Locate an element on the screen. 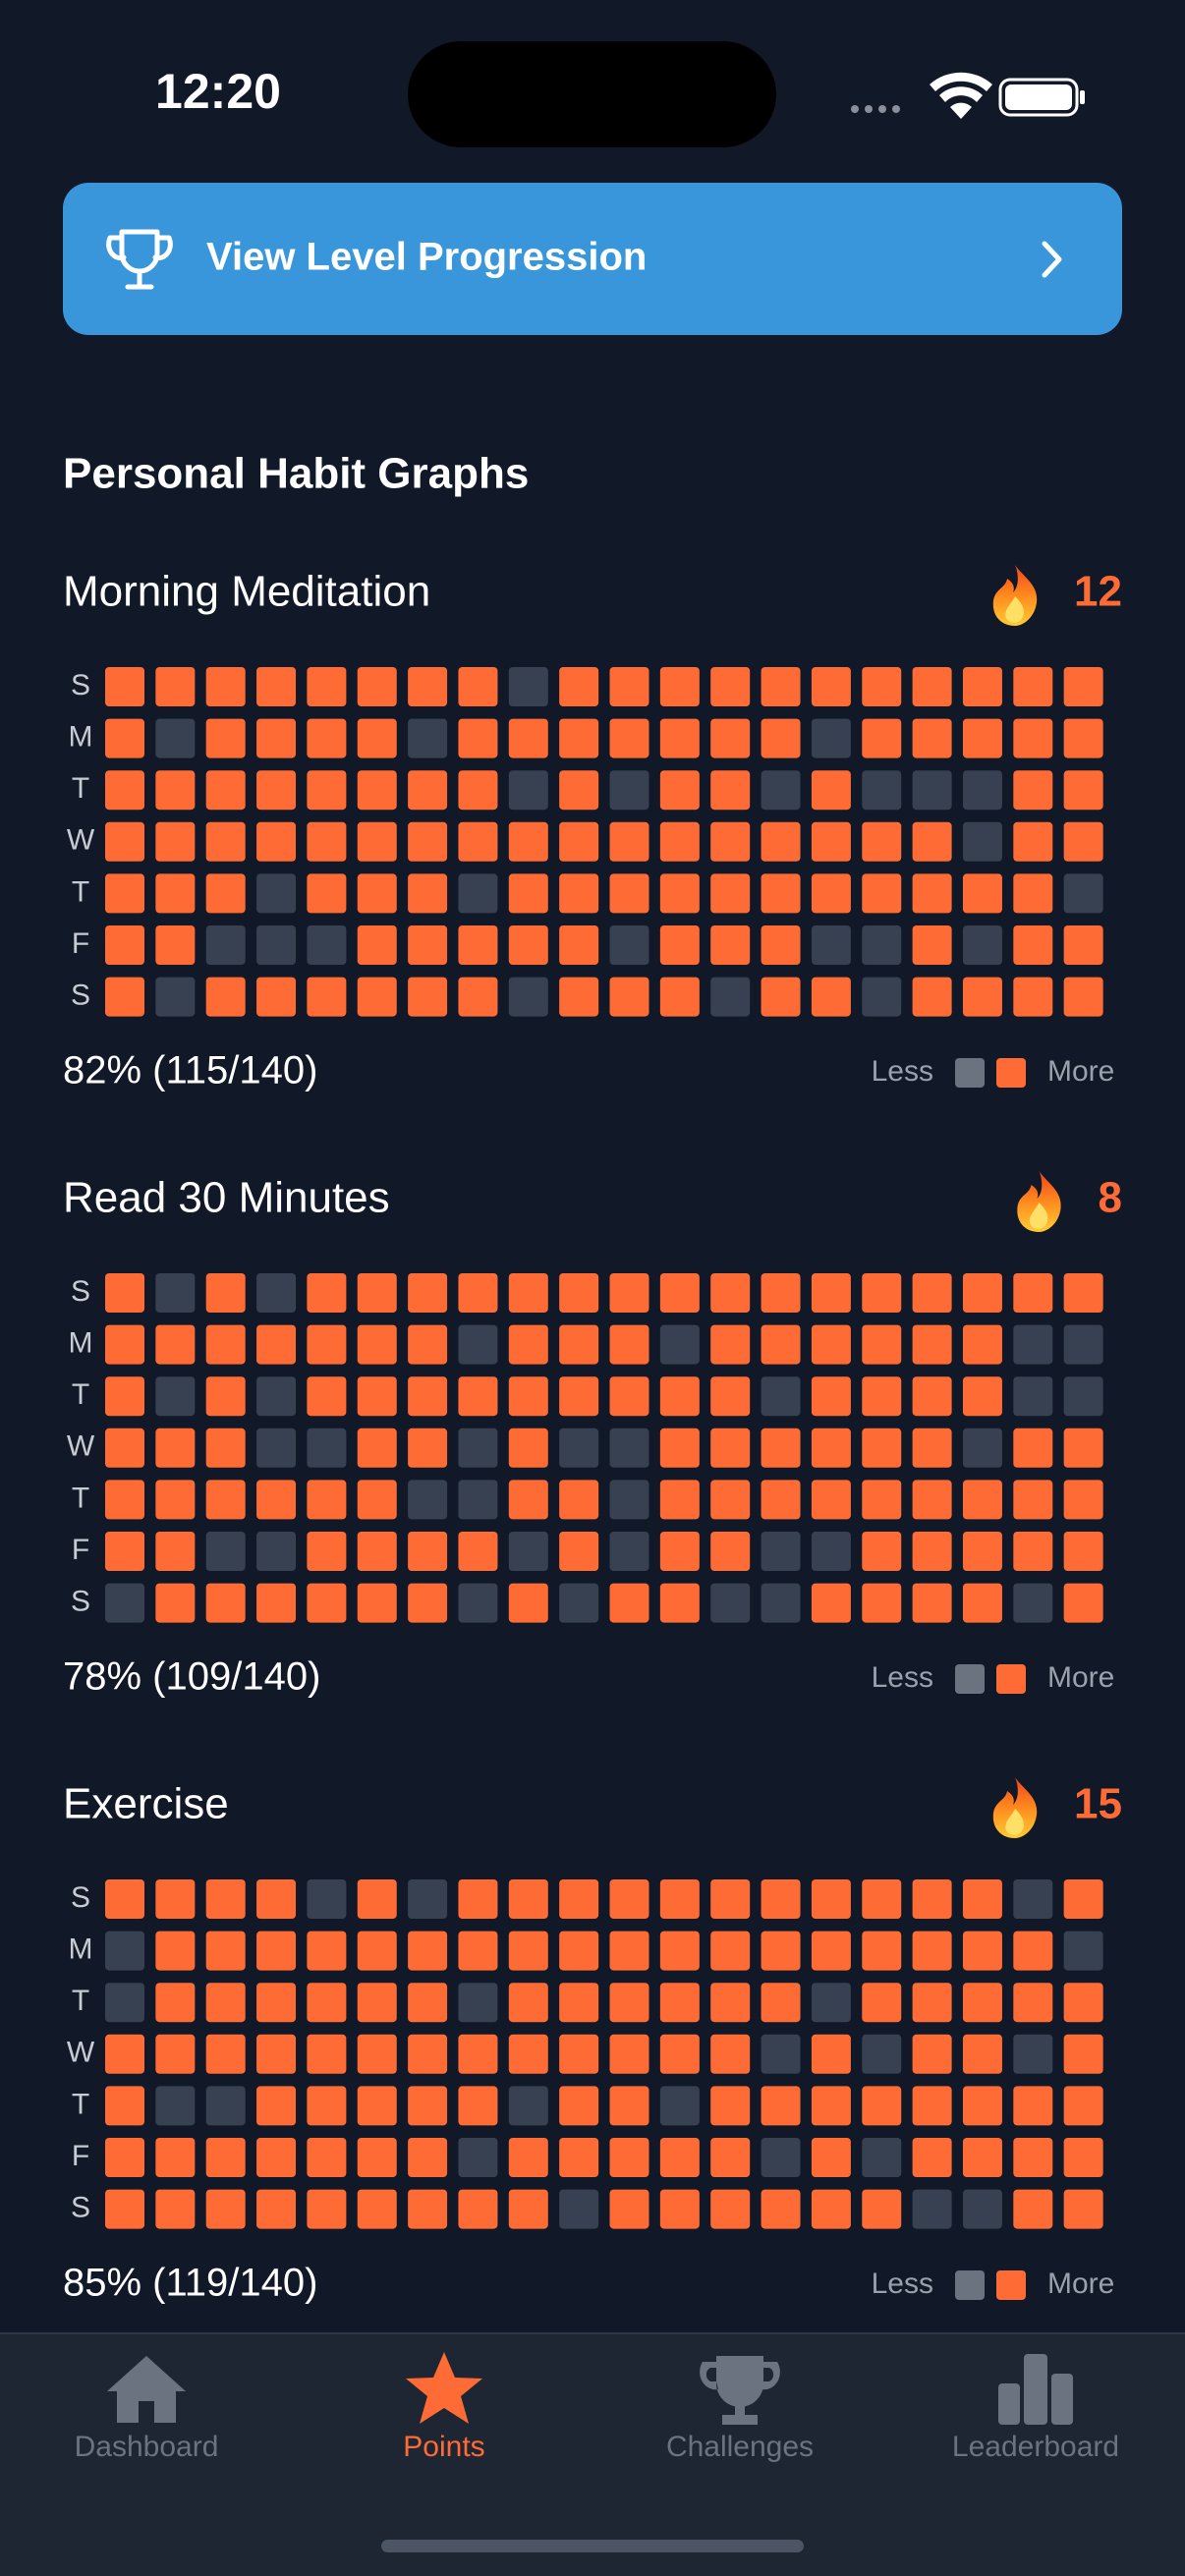 This screenshot has width=1185, height=2576. home-icon is located at coordinates (147, 2389).